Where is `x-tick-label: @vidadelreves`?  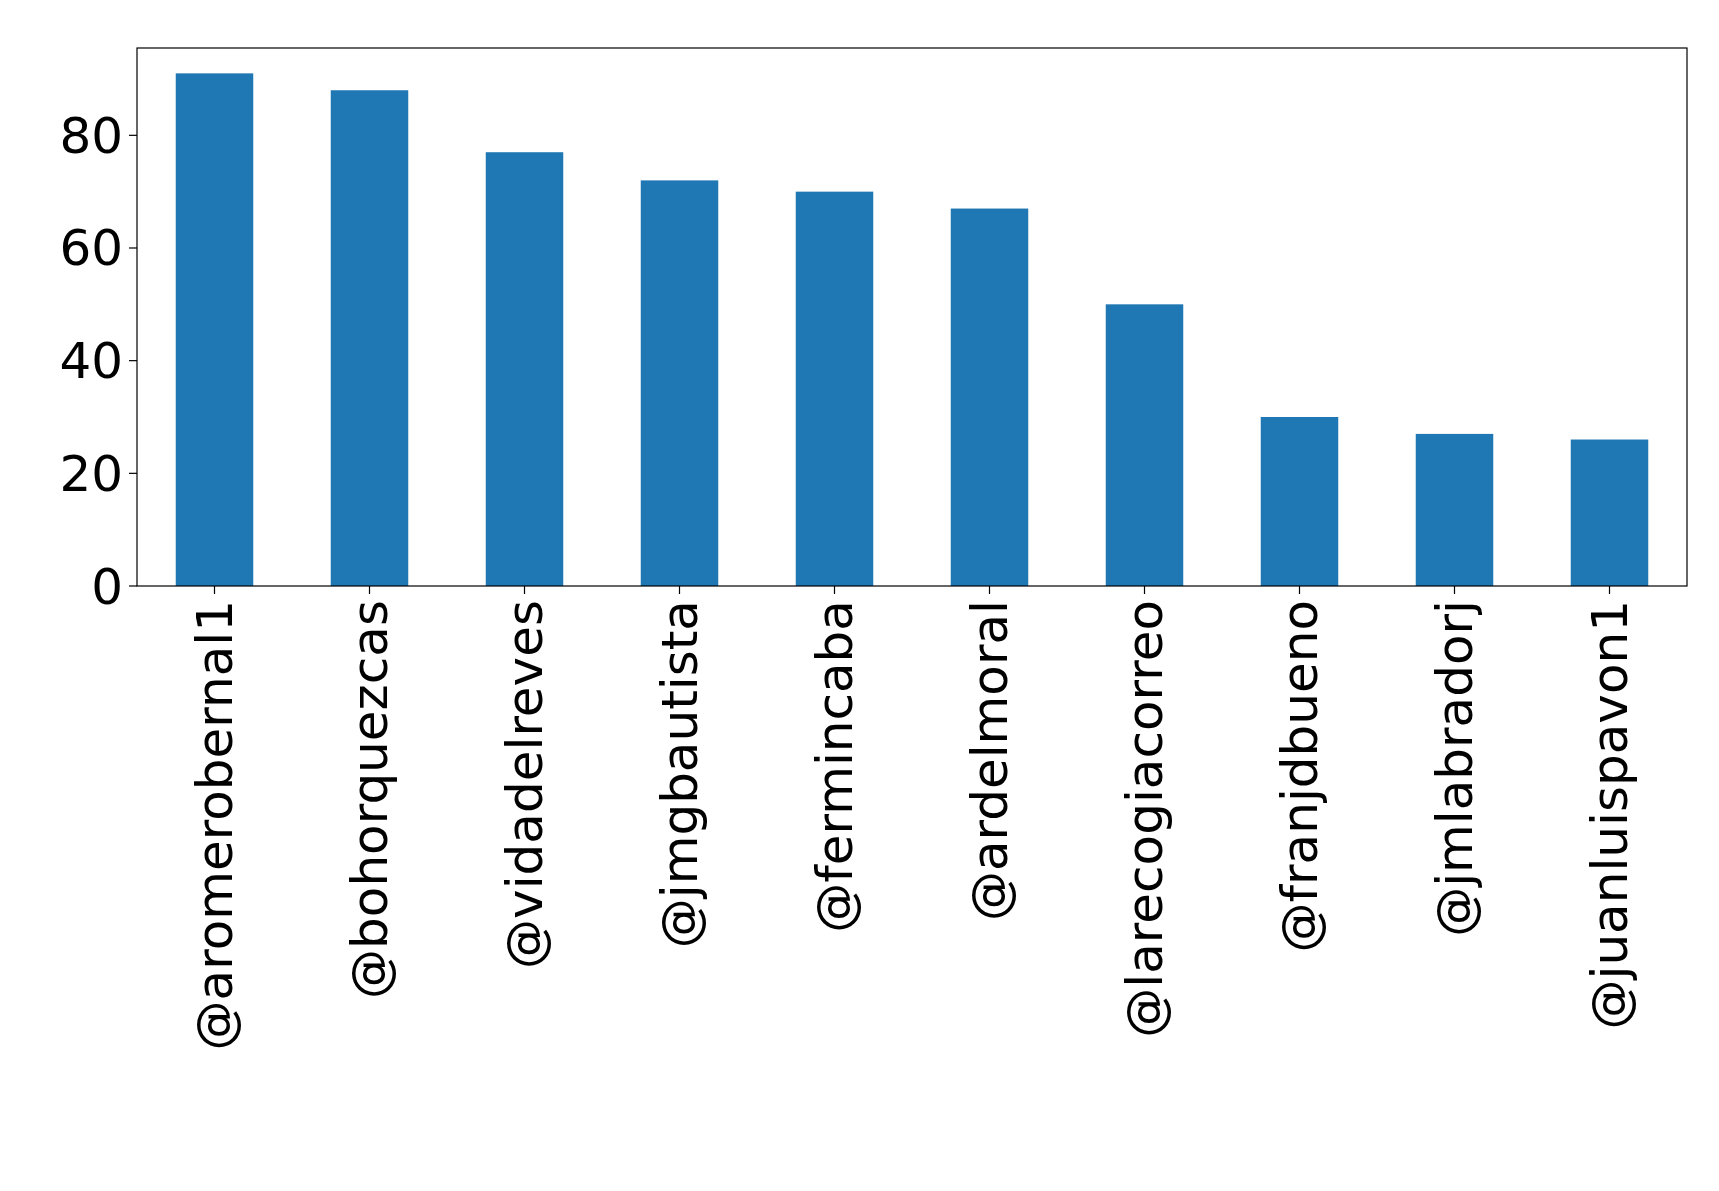
x-tick-label: @vidadelreves is located at coordinates (525, 784).